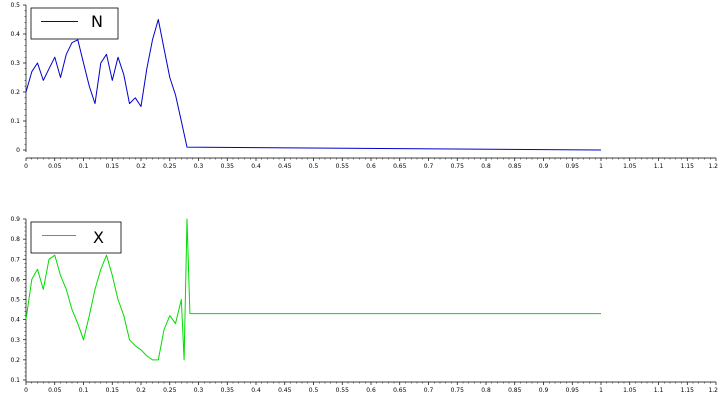 This screenshot has height=396, width=718. I want to click on legend-label: N, so click(97, 21).